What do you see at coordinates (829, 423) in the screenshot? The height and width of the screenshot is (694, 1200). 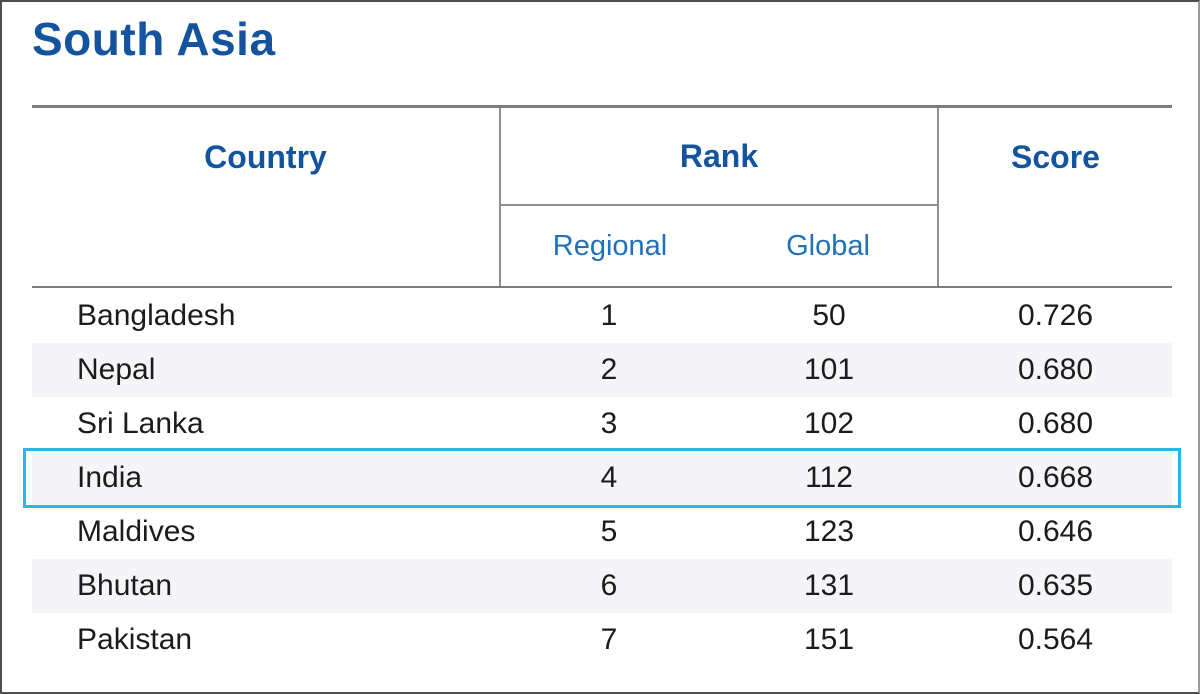 I see `global-rank-cell: 102` at bounding box center [829, 423].